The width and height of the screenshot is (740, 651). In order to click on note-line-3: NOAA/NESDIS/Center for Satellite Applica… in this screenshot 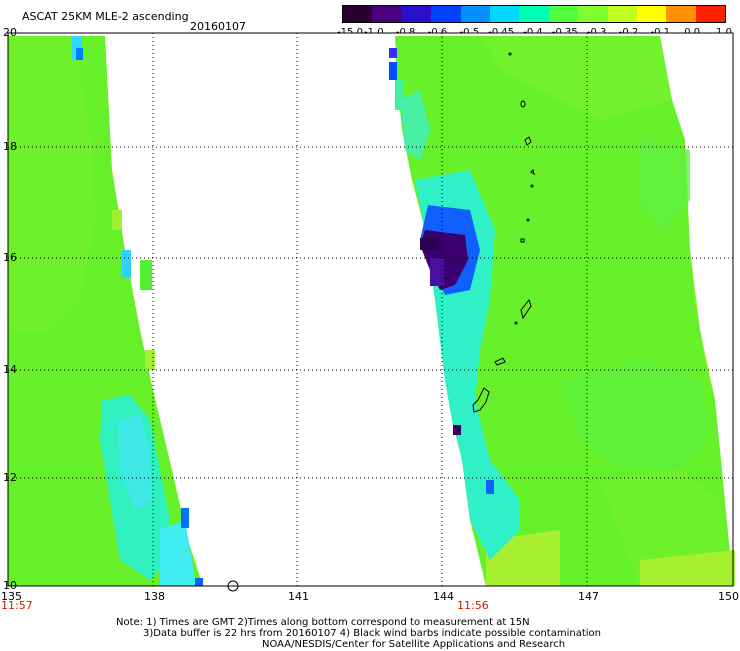, I will do `click(414, 644)`.